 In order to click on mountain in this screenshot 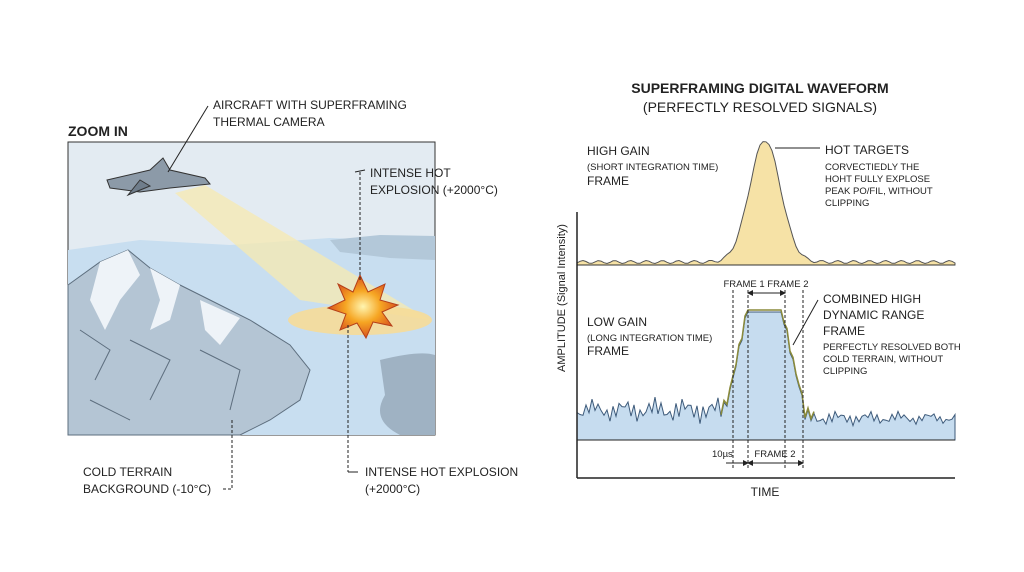, I will do `click(189, 342)`.